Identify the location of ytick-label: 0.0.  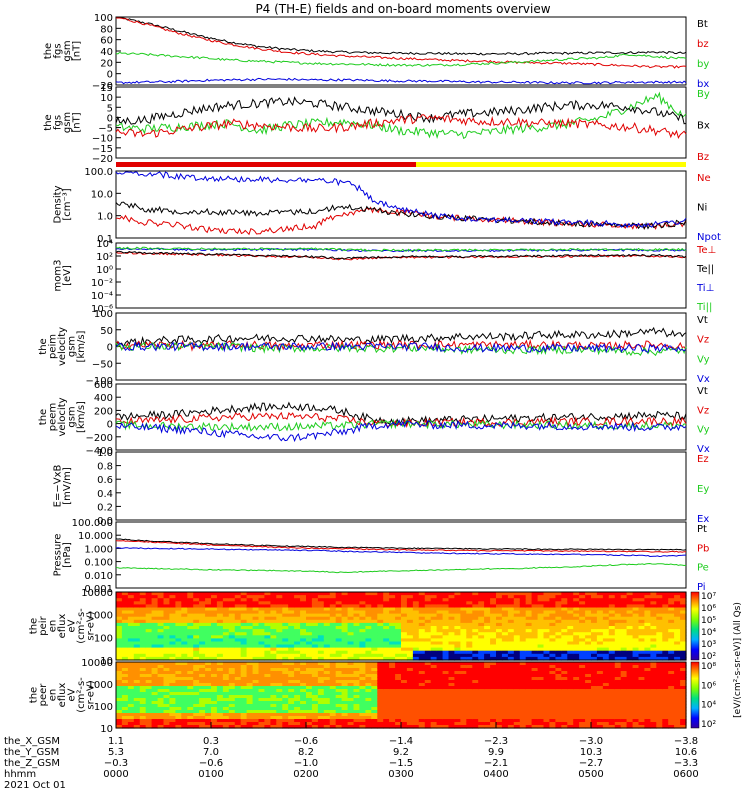
(105, 521).